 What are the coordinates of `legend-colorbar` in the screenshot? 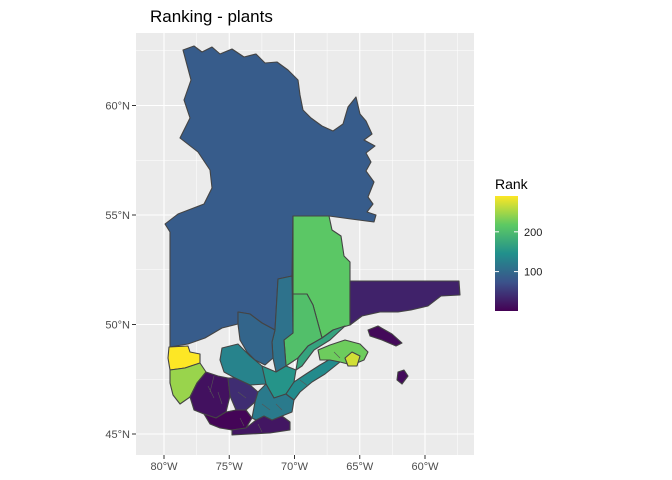 It's located at (506, 253).